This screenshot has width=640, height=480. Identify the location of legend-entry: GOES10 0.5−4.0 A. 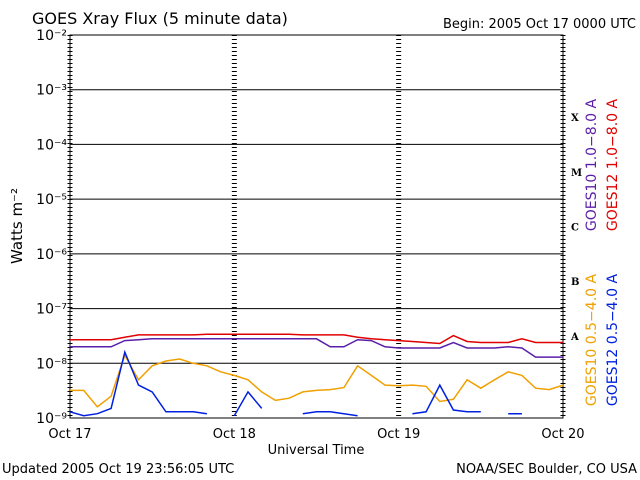
(592, 340).